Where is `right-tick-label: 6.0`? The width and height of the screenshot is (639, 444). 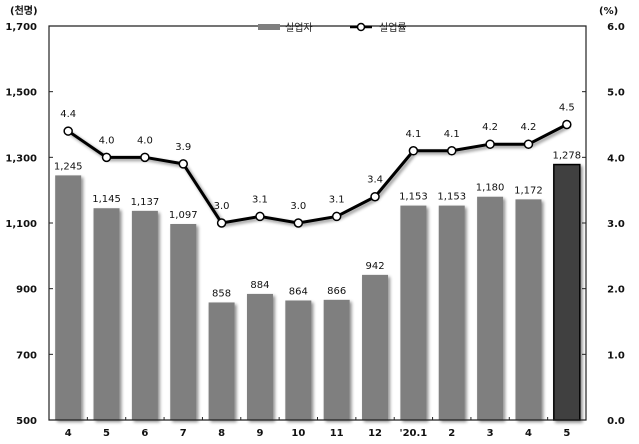 right-tick-label: 6.0 is located at coordinates (616, 27).